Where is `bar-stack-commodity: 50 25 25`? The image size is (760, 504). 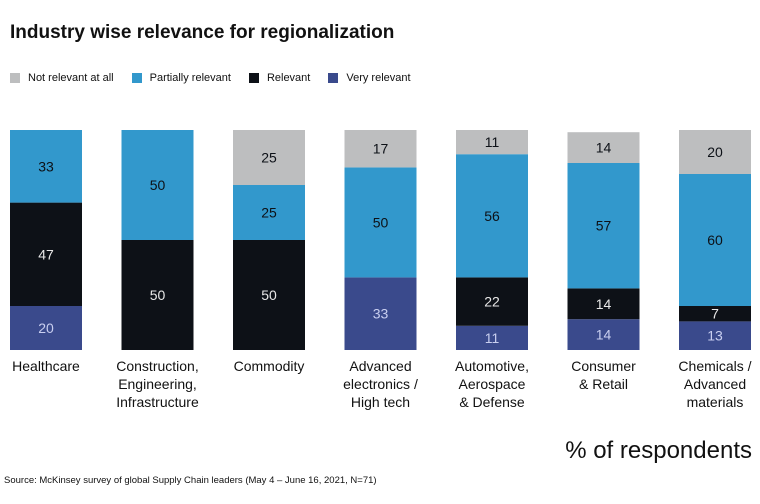
bar-stack-commodity: 50 25 25 is located at coordinates (269, 240).